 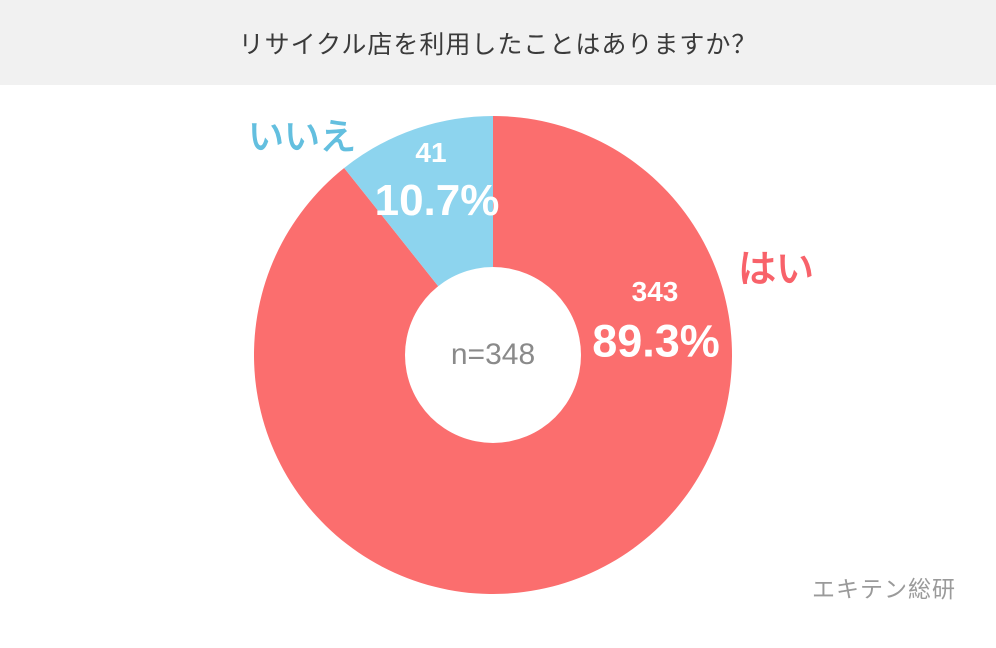 What do you see at coordinates (431, 152) in the screenshot?
I see `segment-count-no: 41` at bounding box center [431, 152].